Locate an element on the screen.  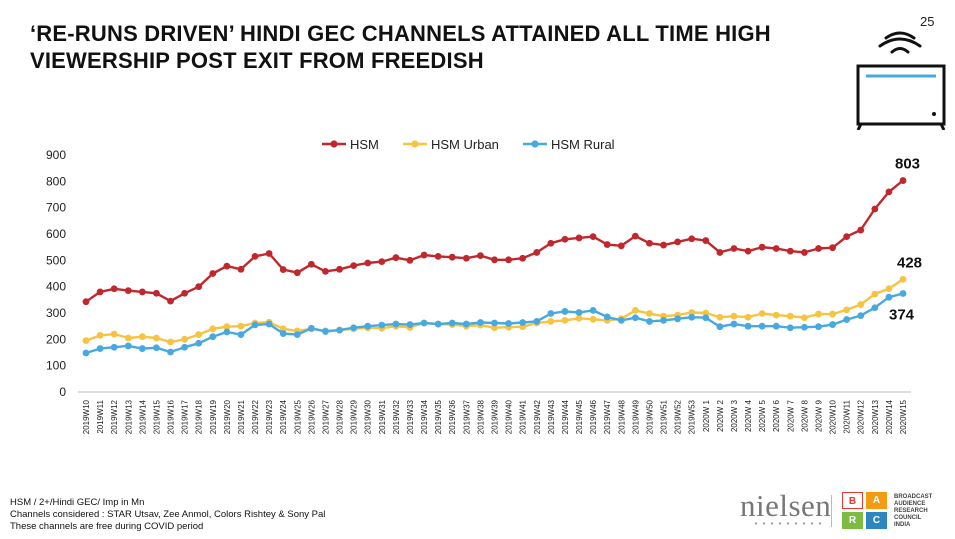
nielsen-logo: nielsen is located at coordinates (786, 505).